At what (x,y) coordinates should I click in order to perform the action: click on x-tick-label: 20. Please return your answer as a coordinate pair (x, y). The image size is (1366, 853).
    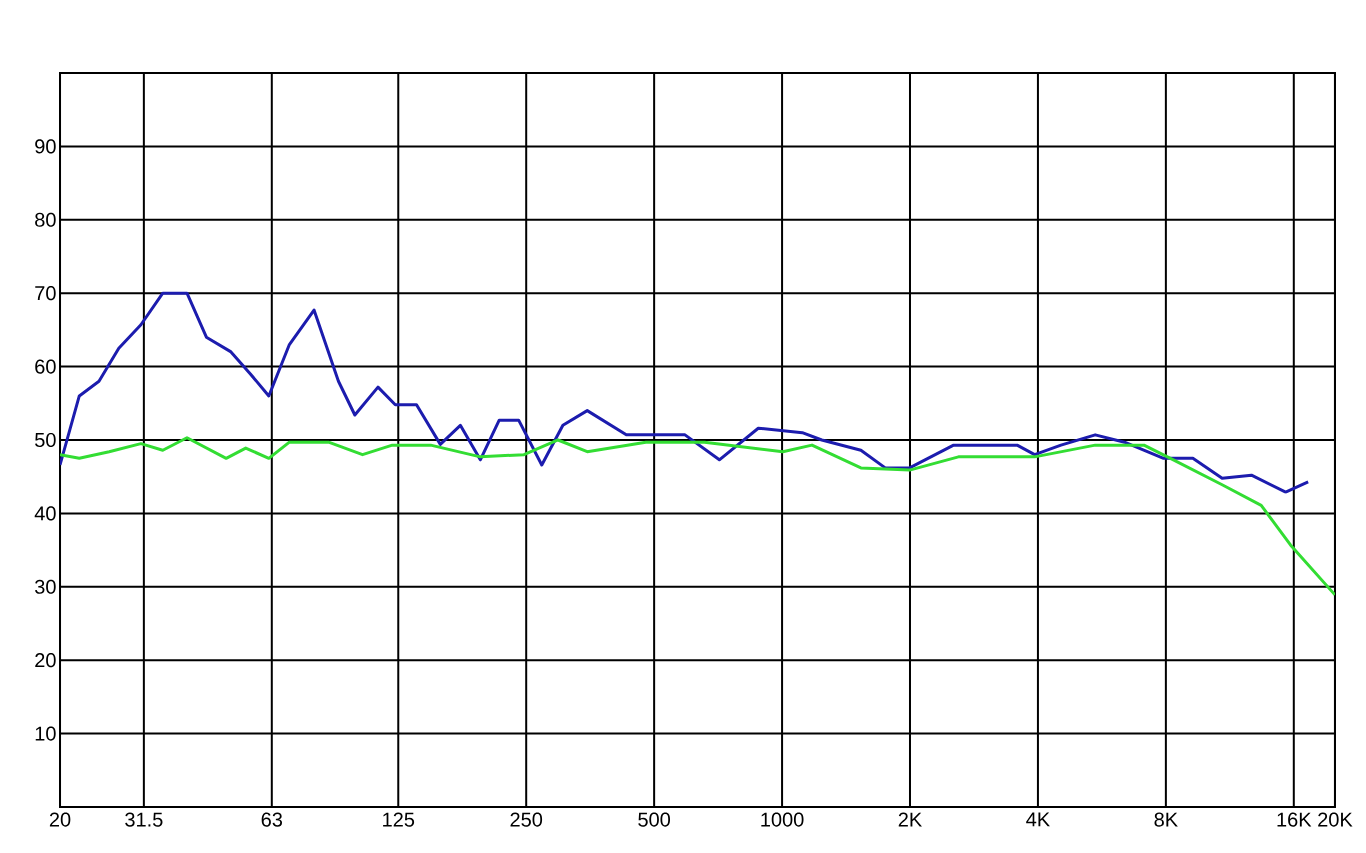
    Looking at the image, I should click on (60, 819).